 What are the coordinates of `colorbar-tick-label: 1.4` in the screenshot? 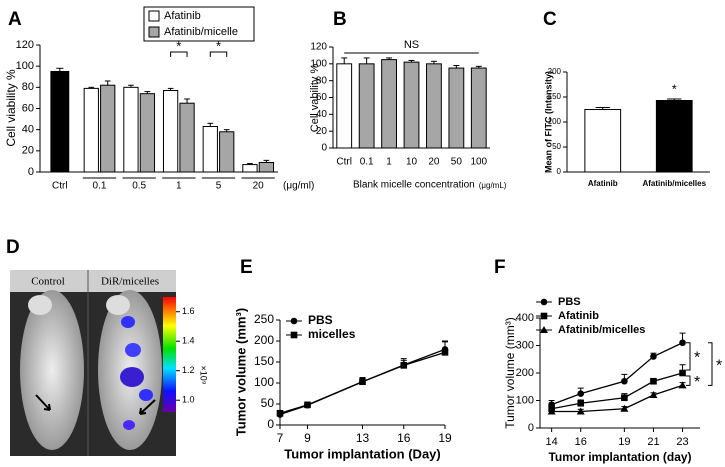 It's located at (188, 341).